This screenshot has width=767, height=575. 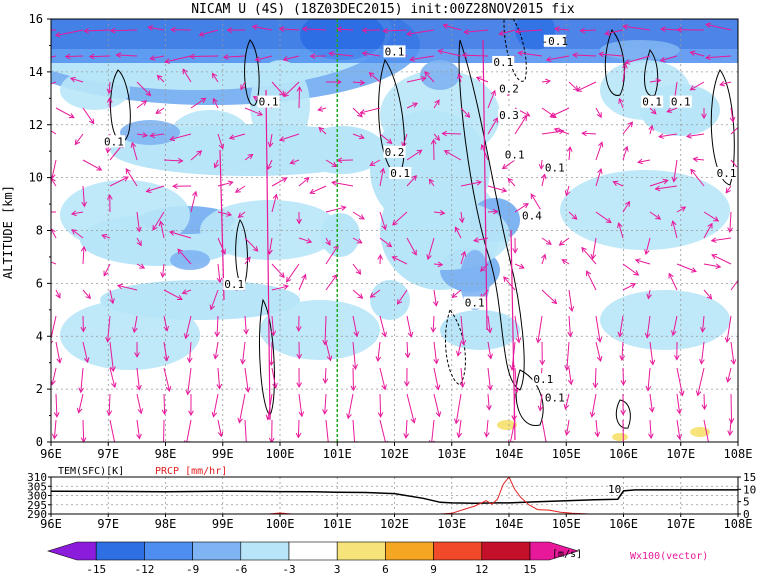 What do you see at coordinates (394, 495) in the screenshot?
I see `surface-grid` at bounding box center [394, 495].